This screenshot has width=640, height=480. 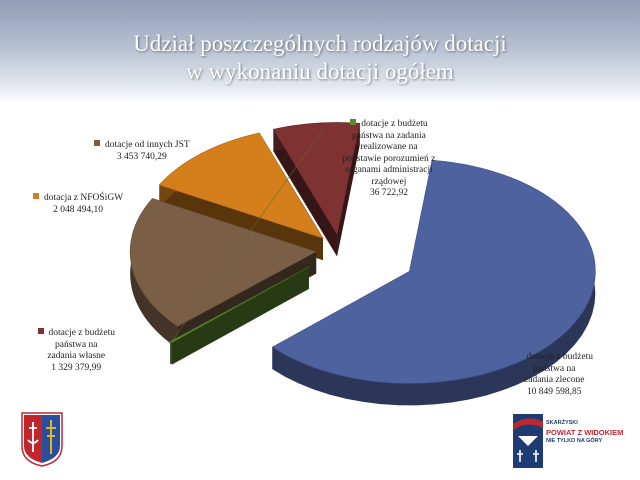 I want to click on data-label-text: organami administracji, so click(x=389, y=170).